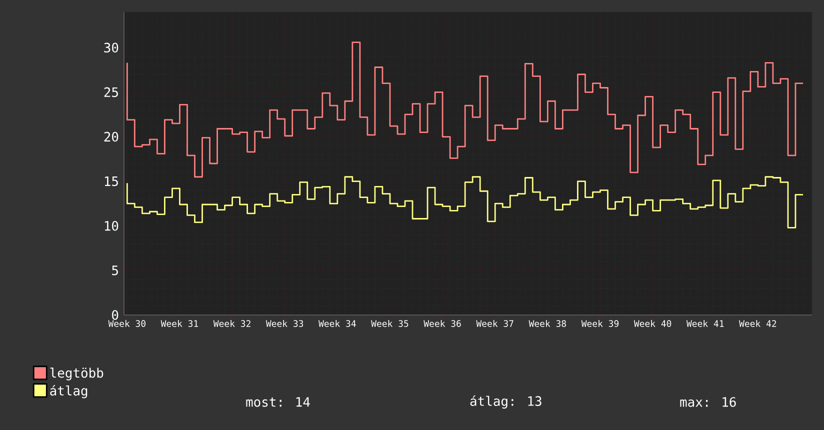 This screenshot has height=430, width=824. What do you see at coordinates (278, 402) in the screenshot?
I see `text: most: 14` at bounding box center [278, 402].